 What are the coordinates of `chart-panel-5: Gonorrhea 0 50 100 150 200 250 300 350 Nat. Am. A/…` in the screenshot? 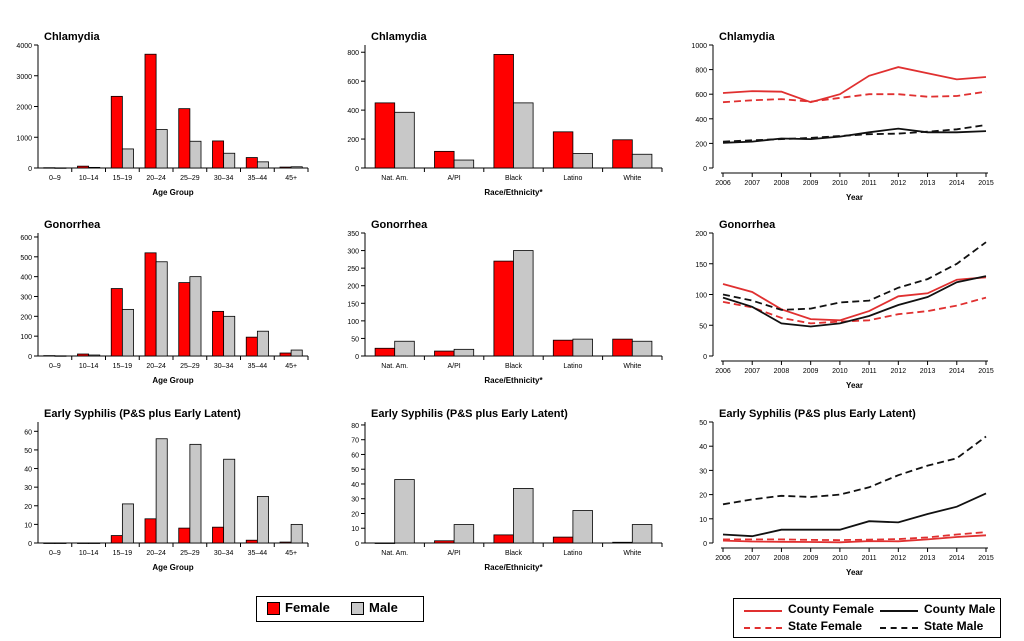 It's located at (505, 302).